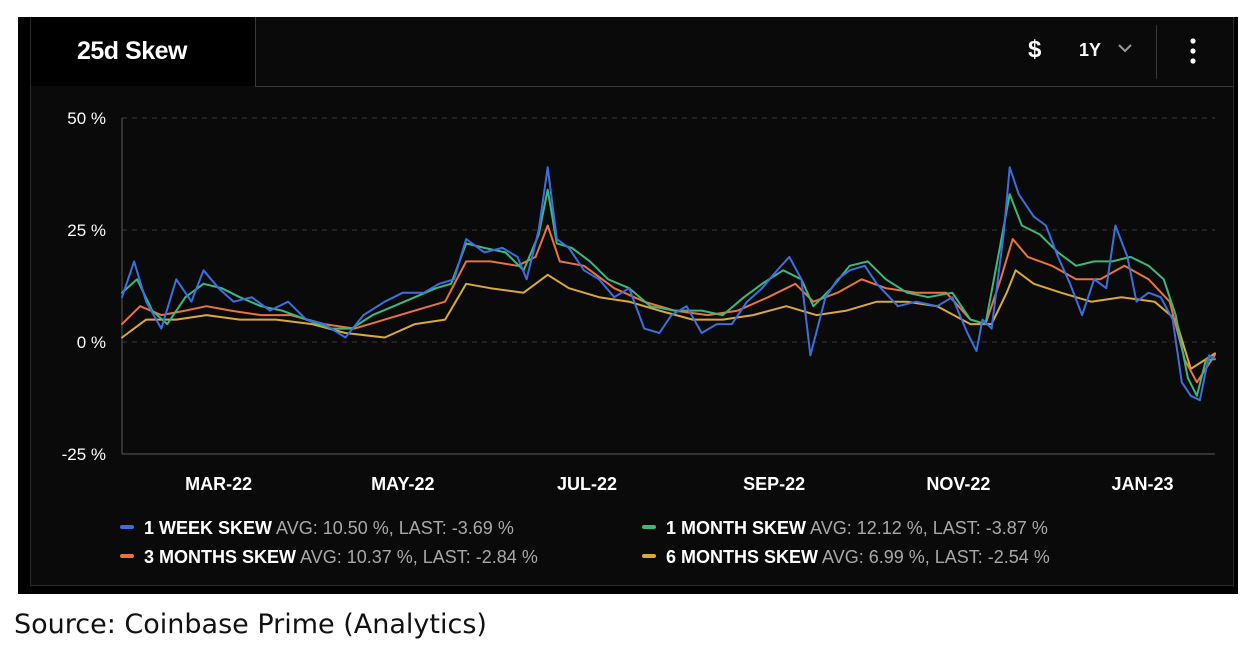 The height and width of the screenshot is (654, 1255). What do you see at coordinates (774, 484) in the screenshot?
I see `x-tick-label: SEP-22` at bounding box center [774, 484].